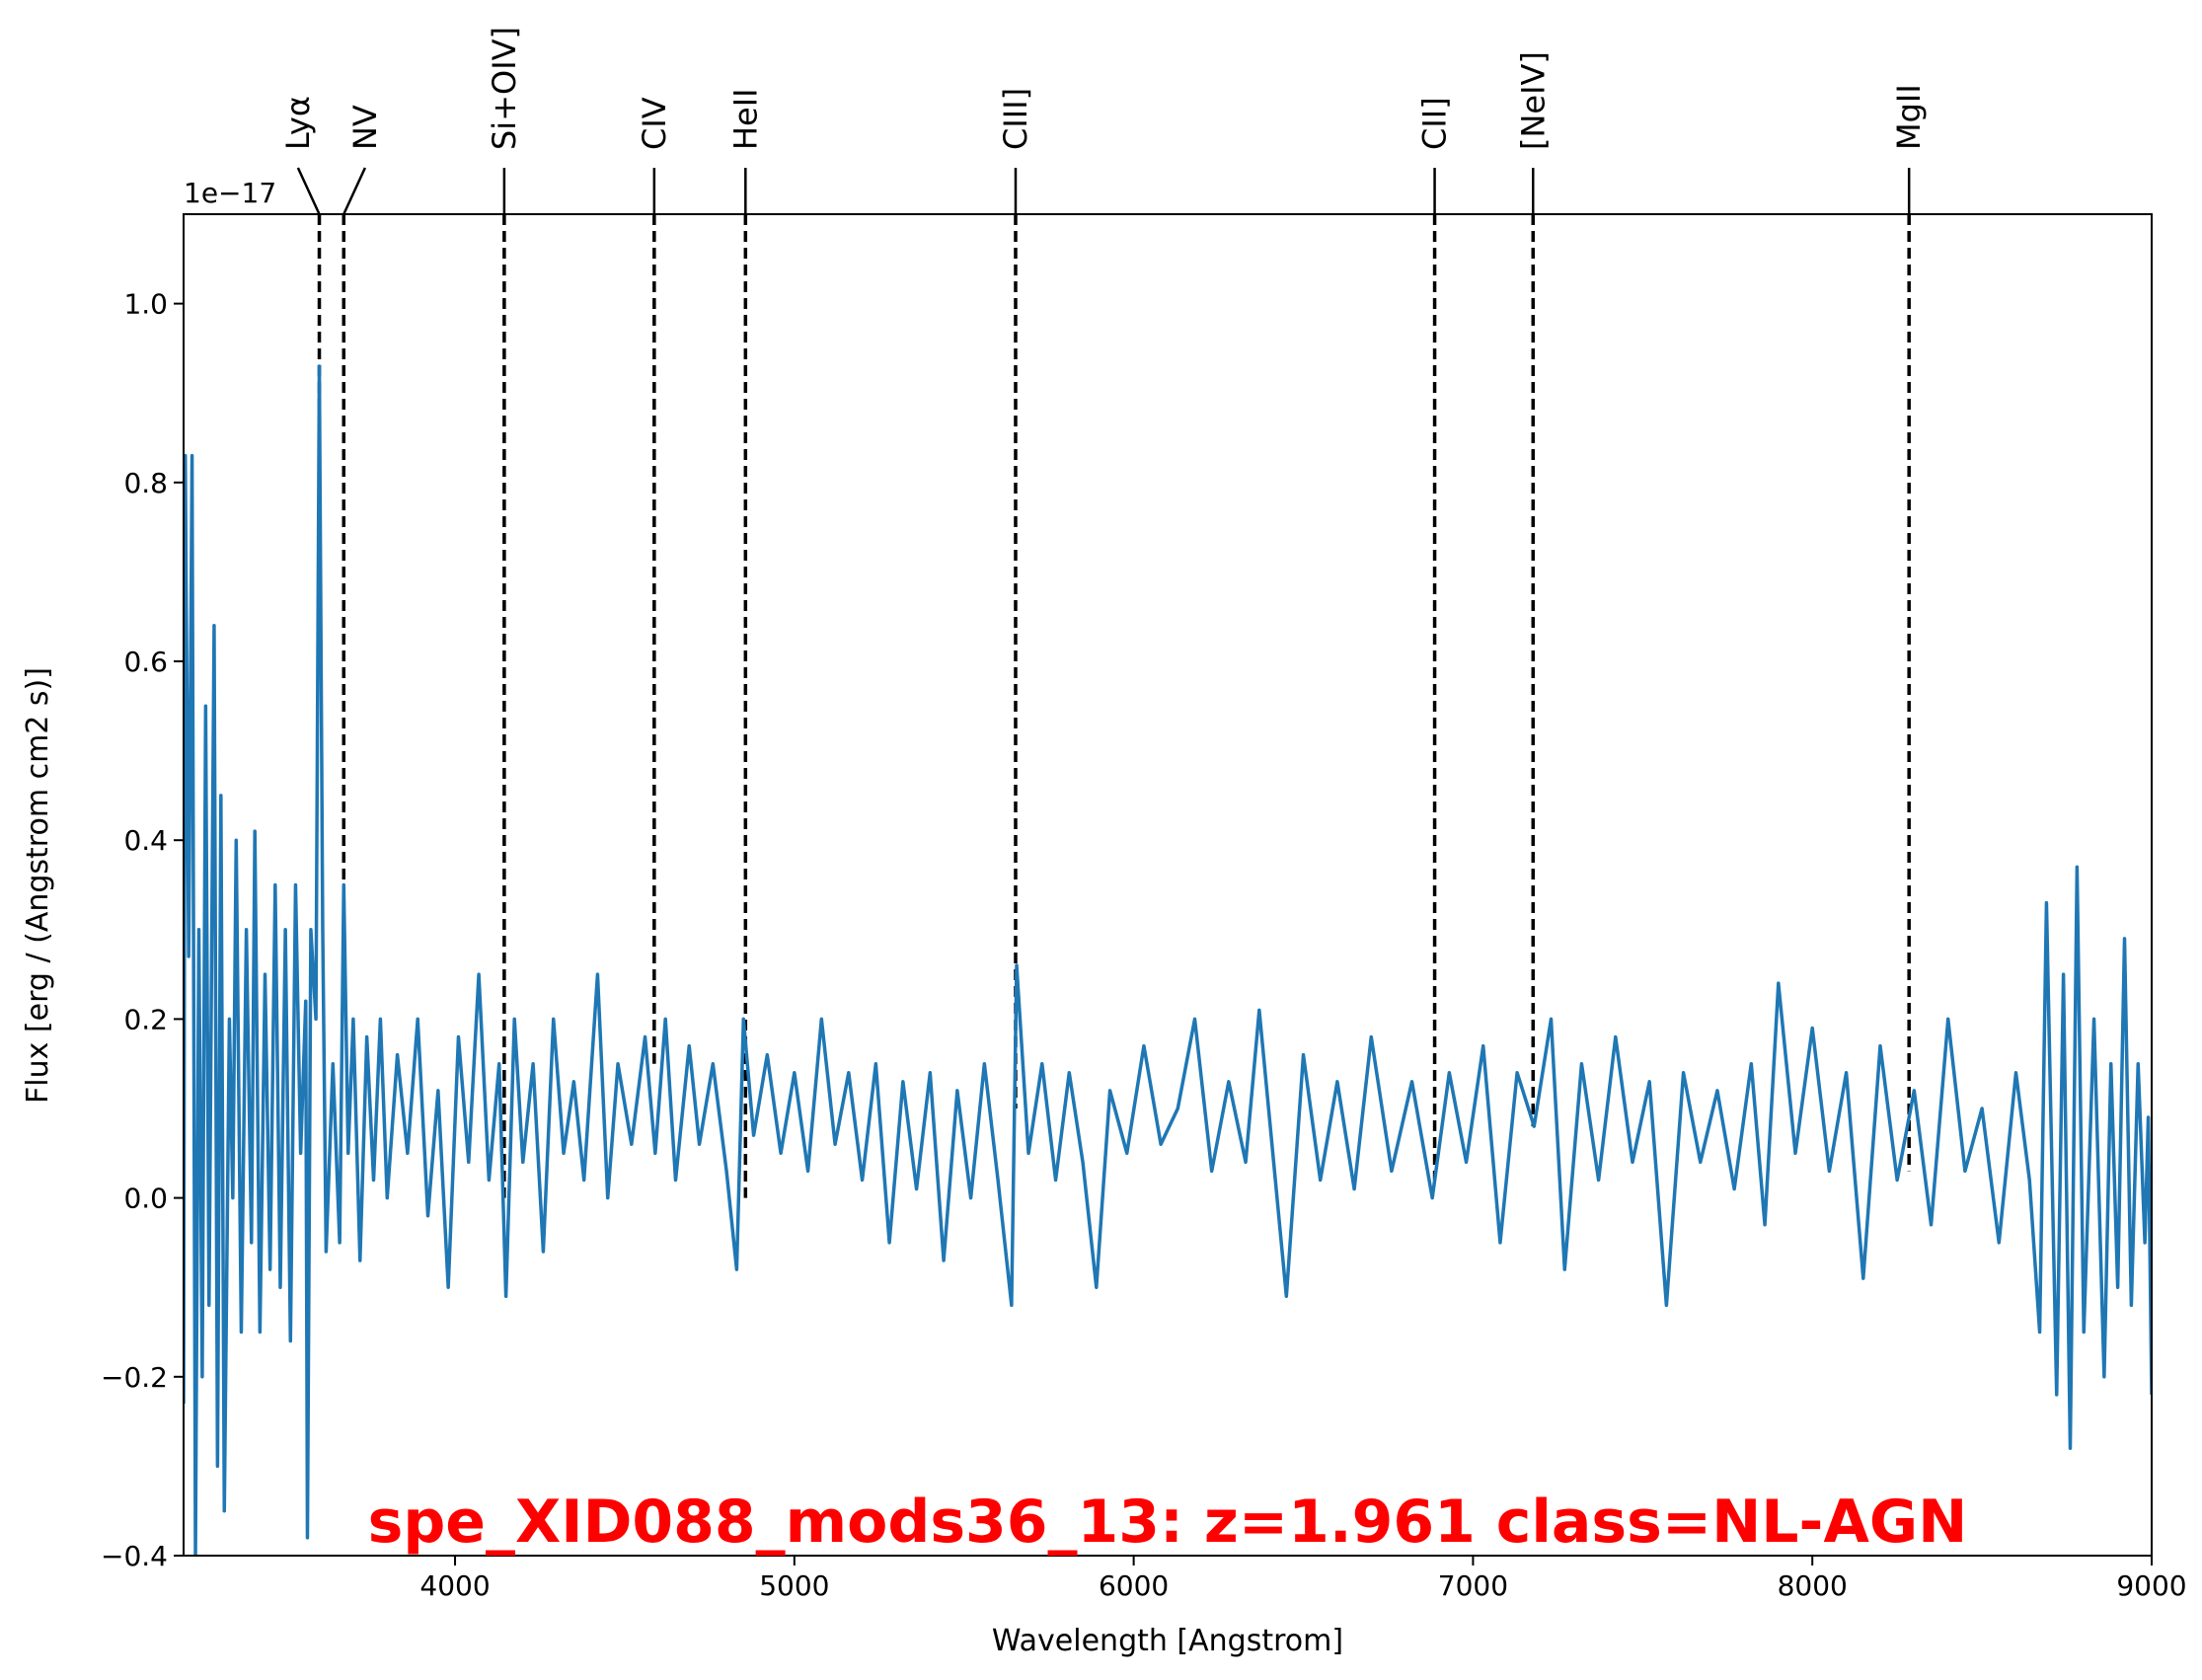  I want to click on line-label: CII], so click(1435, 123).